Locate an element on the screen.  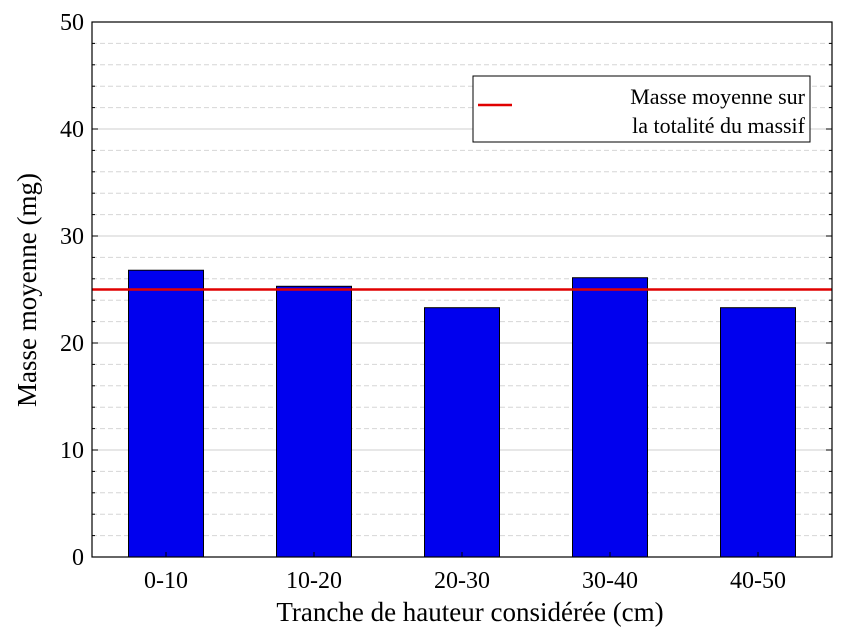
y-tick-label: 10 is located at coordinates (72, 451).